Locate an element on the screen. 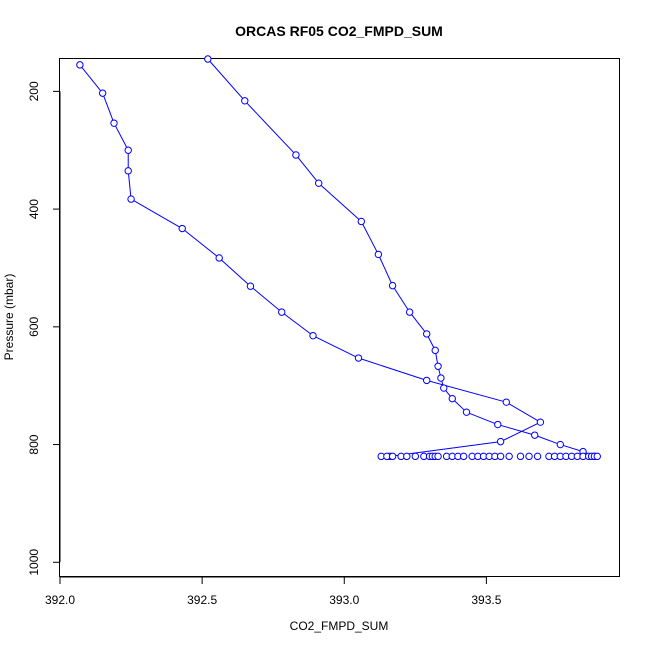 This screenshot has width=650, height=650. y-axis-label: Pressure (mbar) is located at coordinates (9, 317).